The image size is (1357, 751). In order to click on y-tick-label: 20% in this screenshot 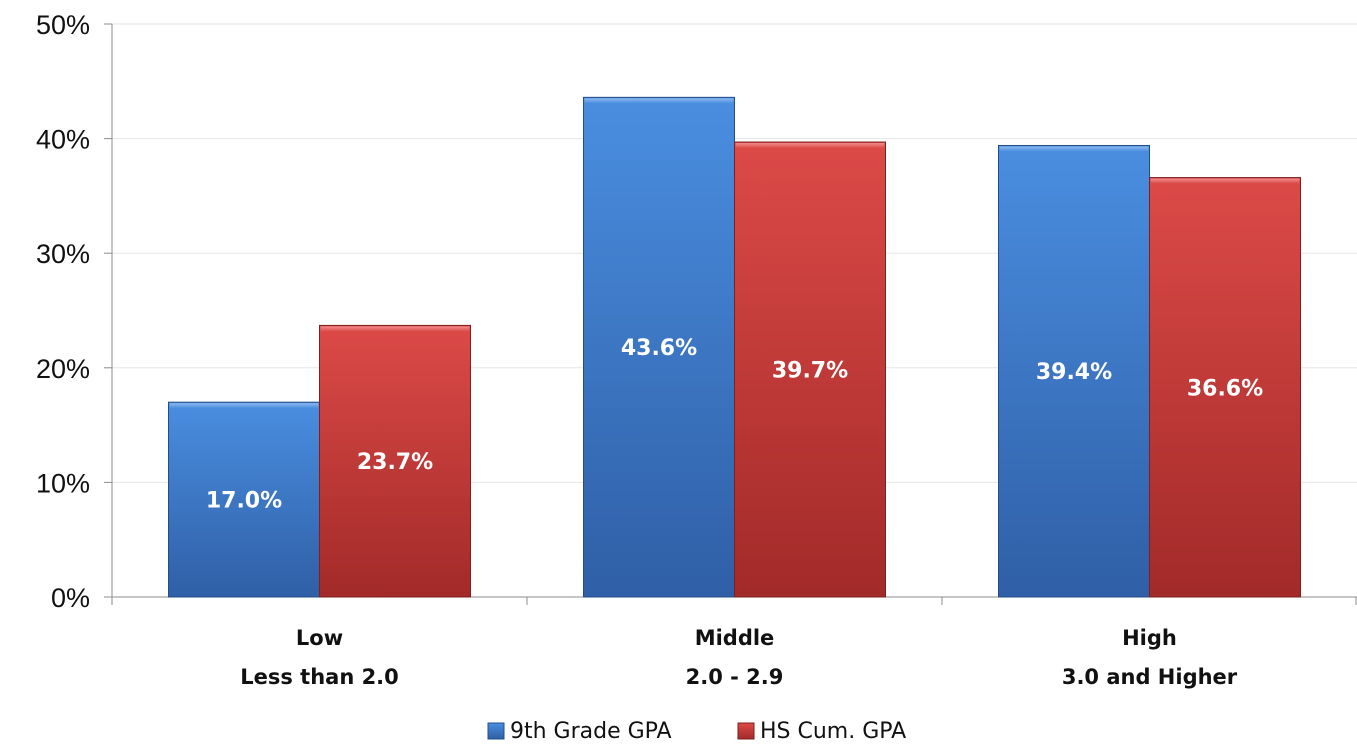, I will do `click(63, 369)`.